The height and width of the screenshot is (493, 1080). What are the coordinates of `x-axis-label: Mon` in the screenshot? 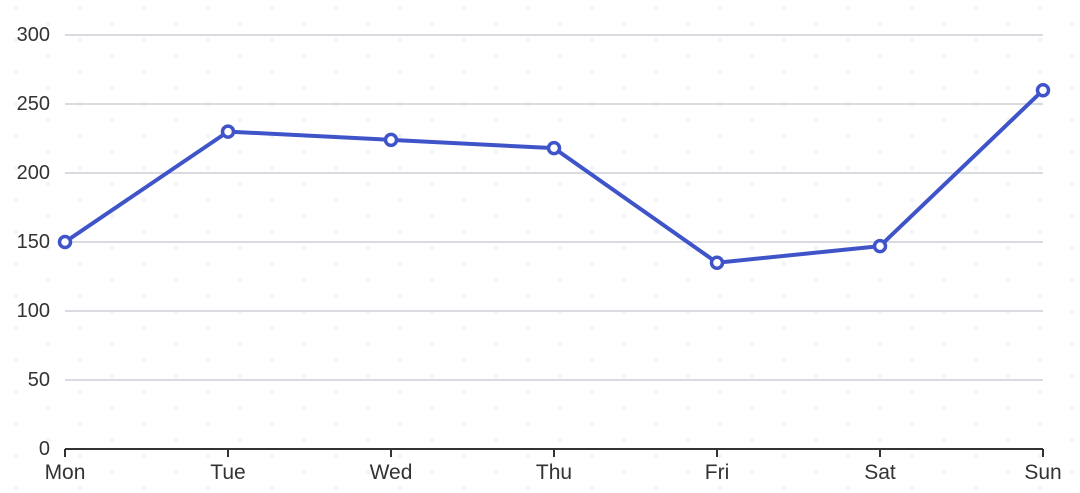 It's located at (65, 472).